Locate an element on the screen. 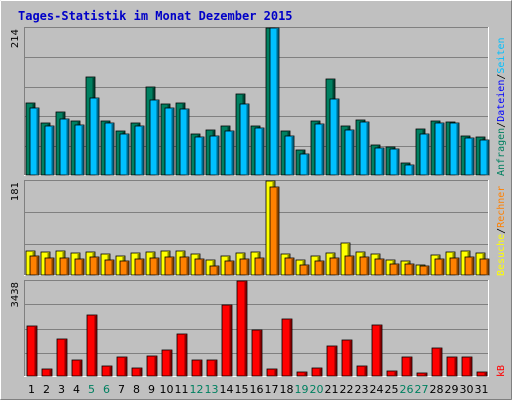 The width and height of the screenshot is (512, 404). day-label: 27 is located at coordinates (422, 389).